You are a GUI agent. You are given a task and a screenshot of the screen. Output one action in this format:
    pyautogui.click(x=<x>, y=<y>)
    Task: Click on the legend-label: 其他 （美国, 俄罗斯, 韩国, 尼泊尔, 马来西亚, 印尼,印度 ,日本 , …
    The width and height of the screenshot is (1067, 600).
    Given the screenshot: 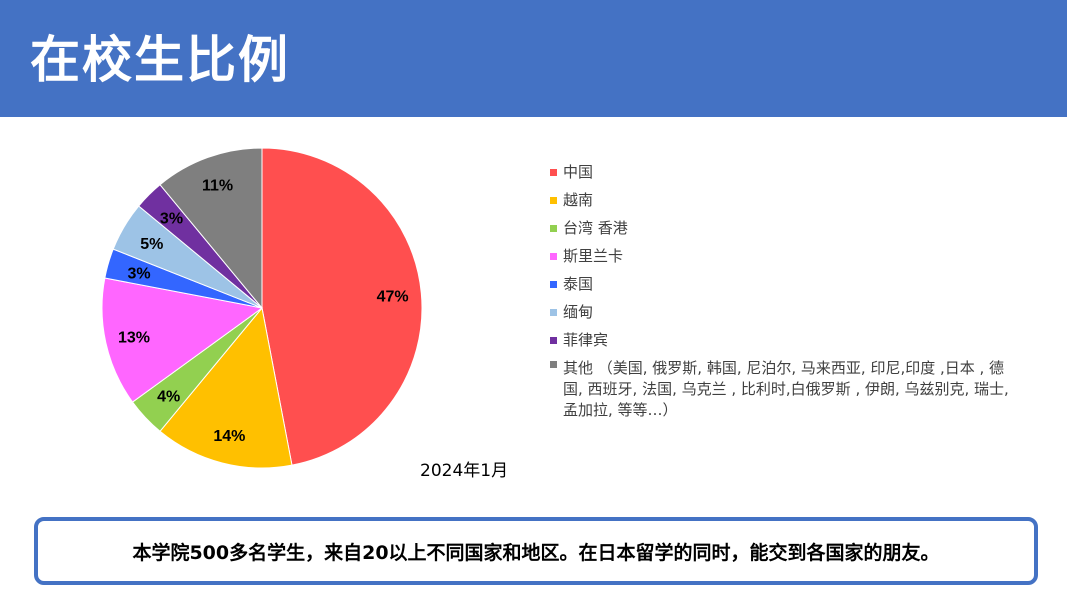 What is the action you would take?
    pyautogui.click(x=786, y=389)
    